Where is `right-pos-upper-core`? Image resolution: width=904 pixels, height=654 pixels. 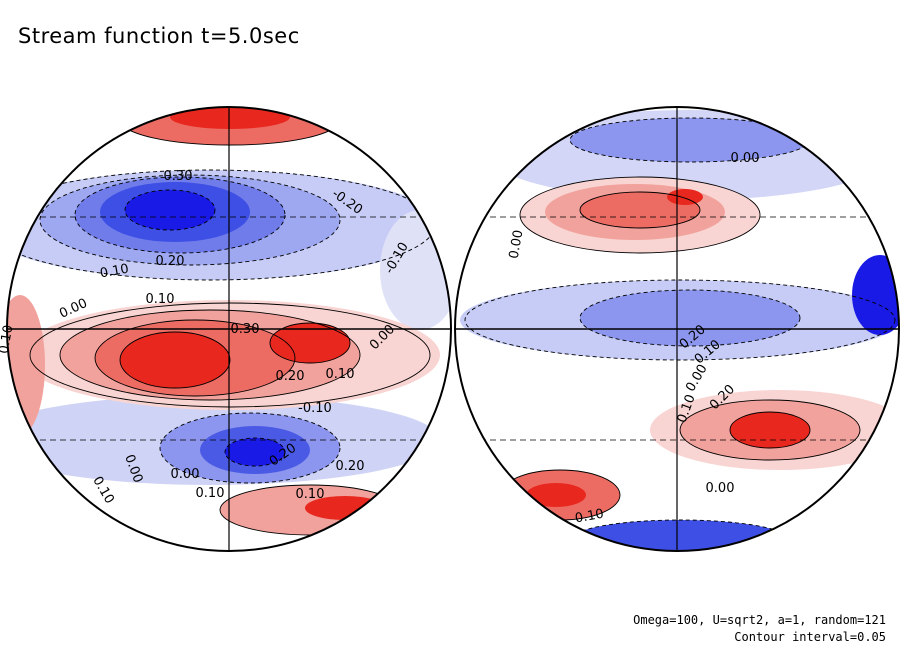
right-pos-upper-core is located at coordinates (685, 197).